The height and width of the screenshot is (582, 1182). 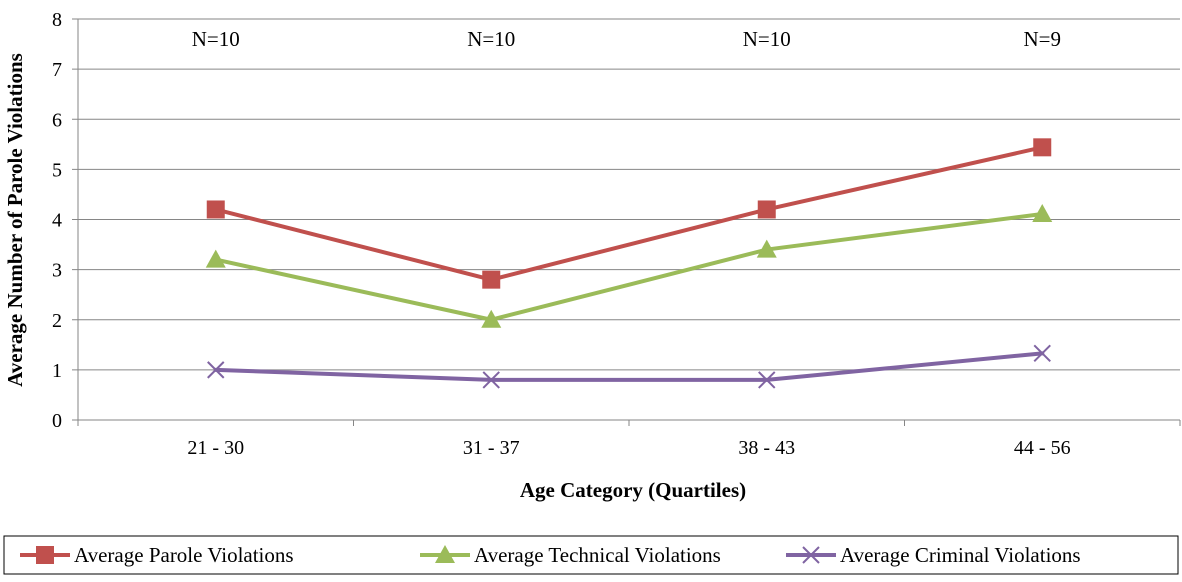 I want to click on x-tick-label: 21 - 30, so click(x=215, y=448).